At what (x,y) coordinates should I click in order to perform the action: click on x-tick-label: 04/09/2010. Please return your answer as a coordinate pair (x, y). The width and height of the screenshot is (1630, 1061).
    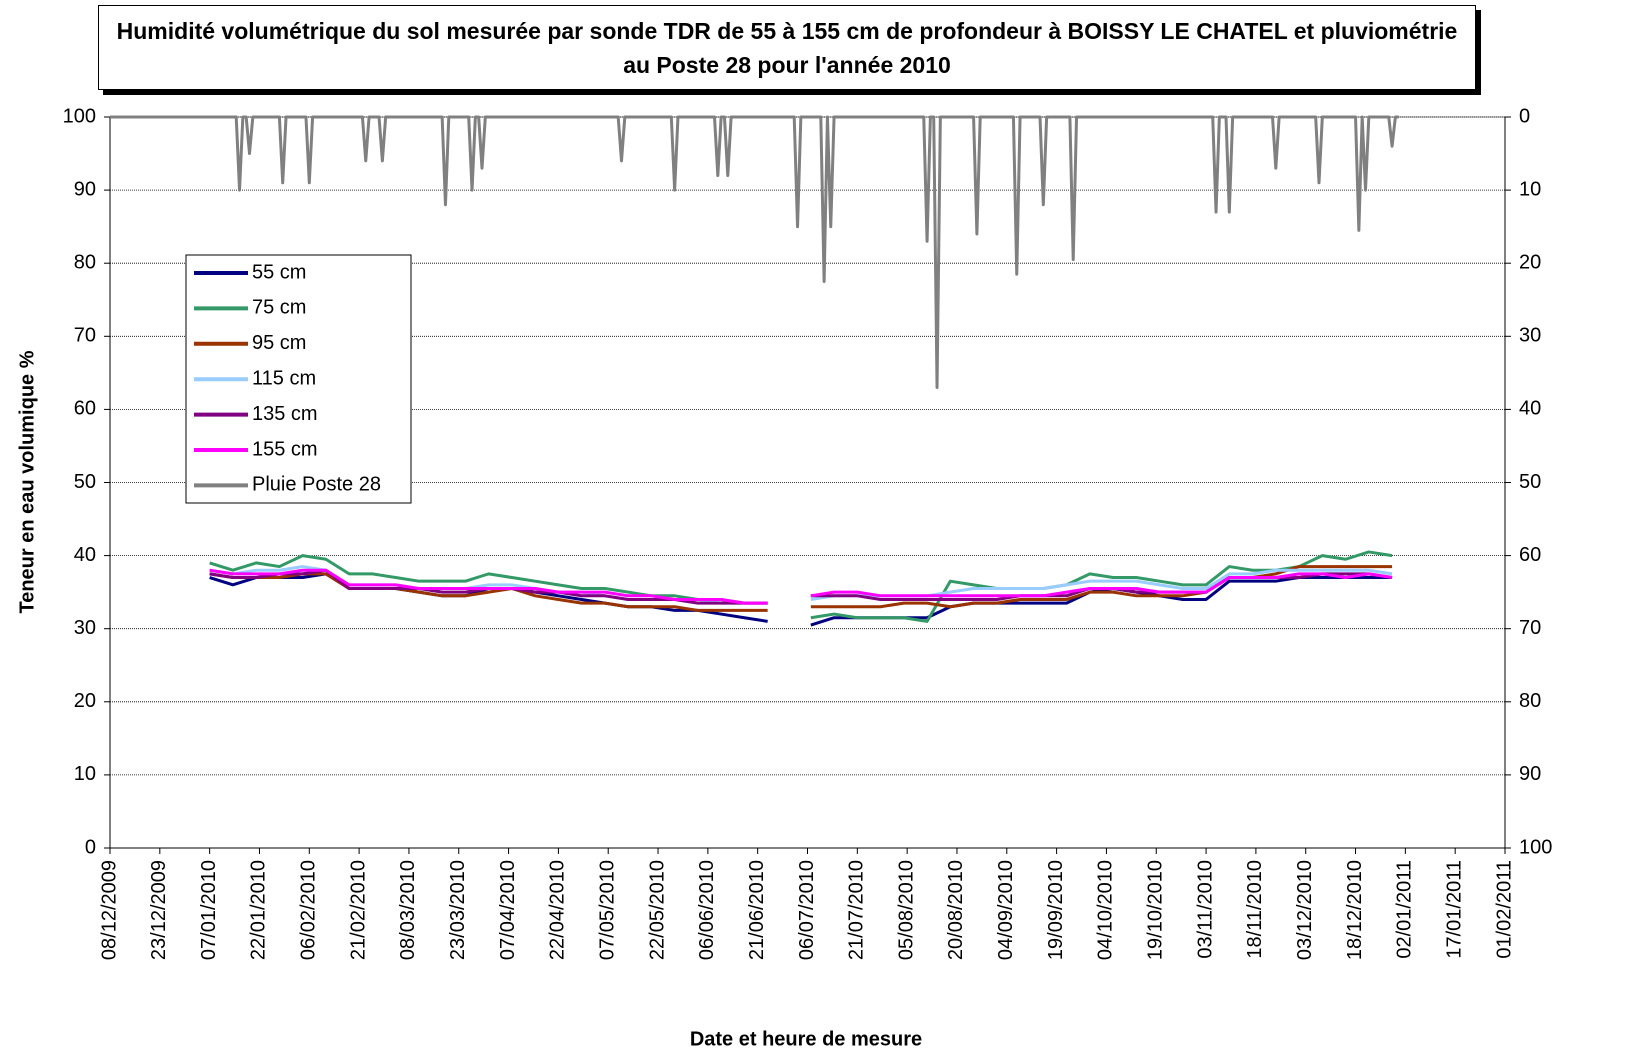
    Looking at the image, I should click on (1006, 910).